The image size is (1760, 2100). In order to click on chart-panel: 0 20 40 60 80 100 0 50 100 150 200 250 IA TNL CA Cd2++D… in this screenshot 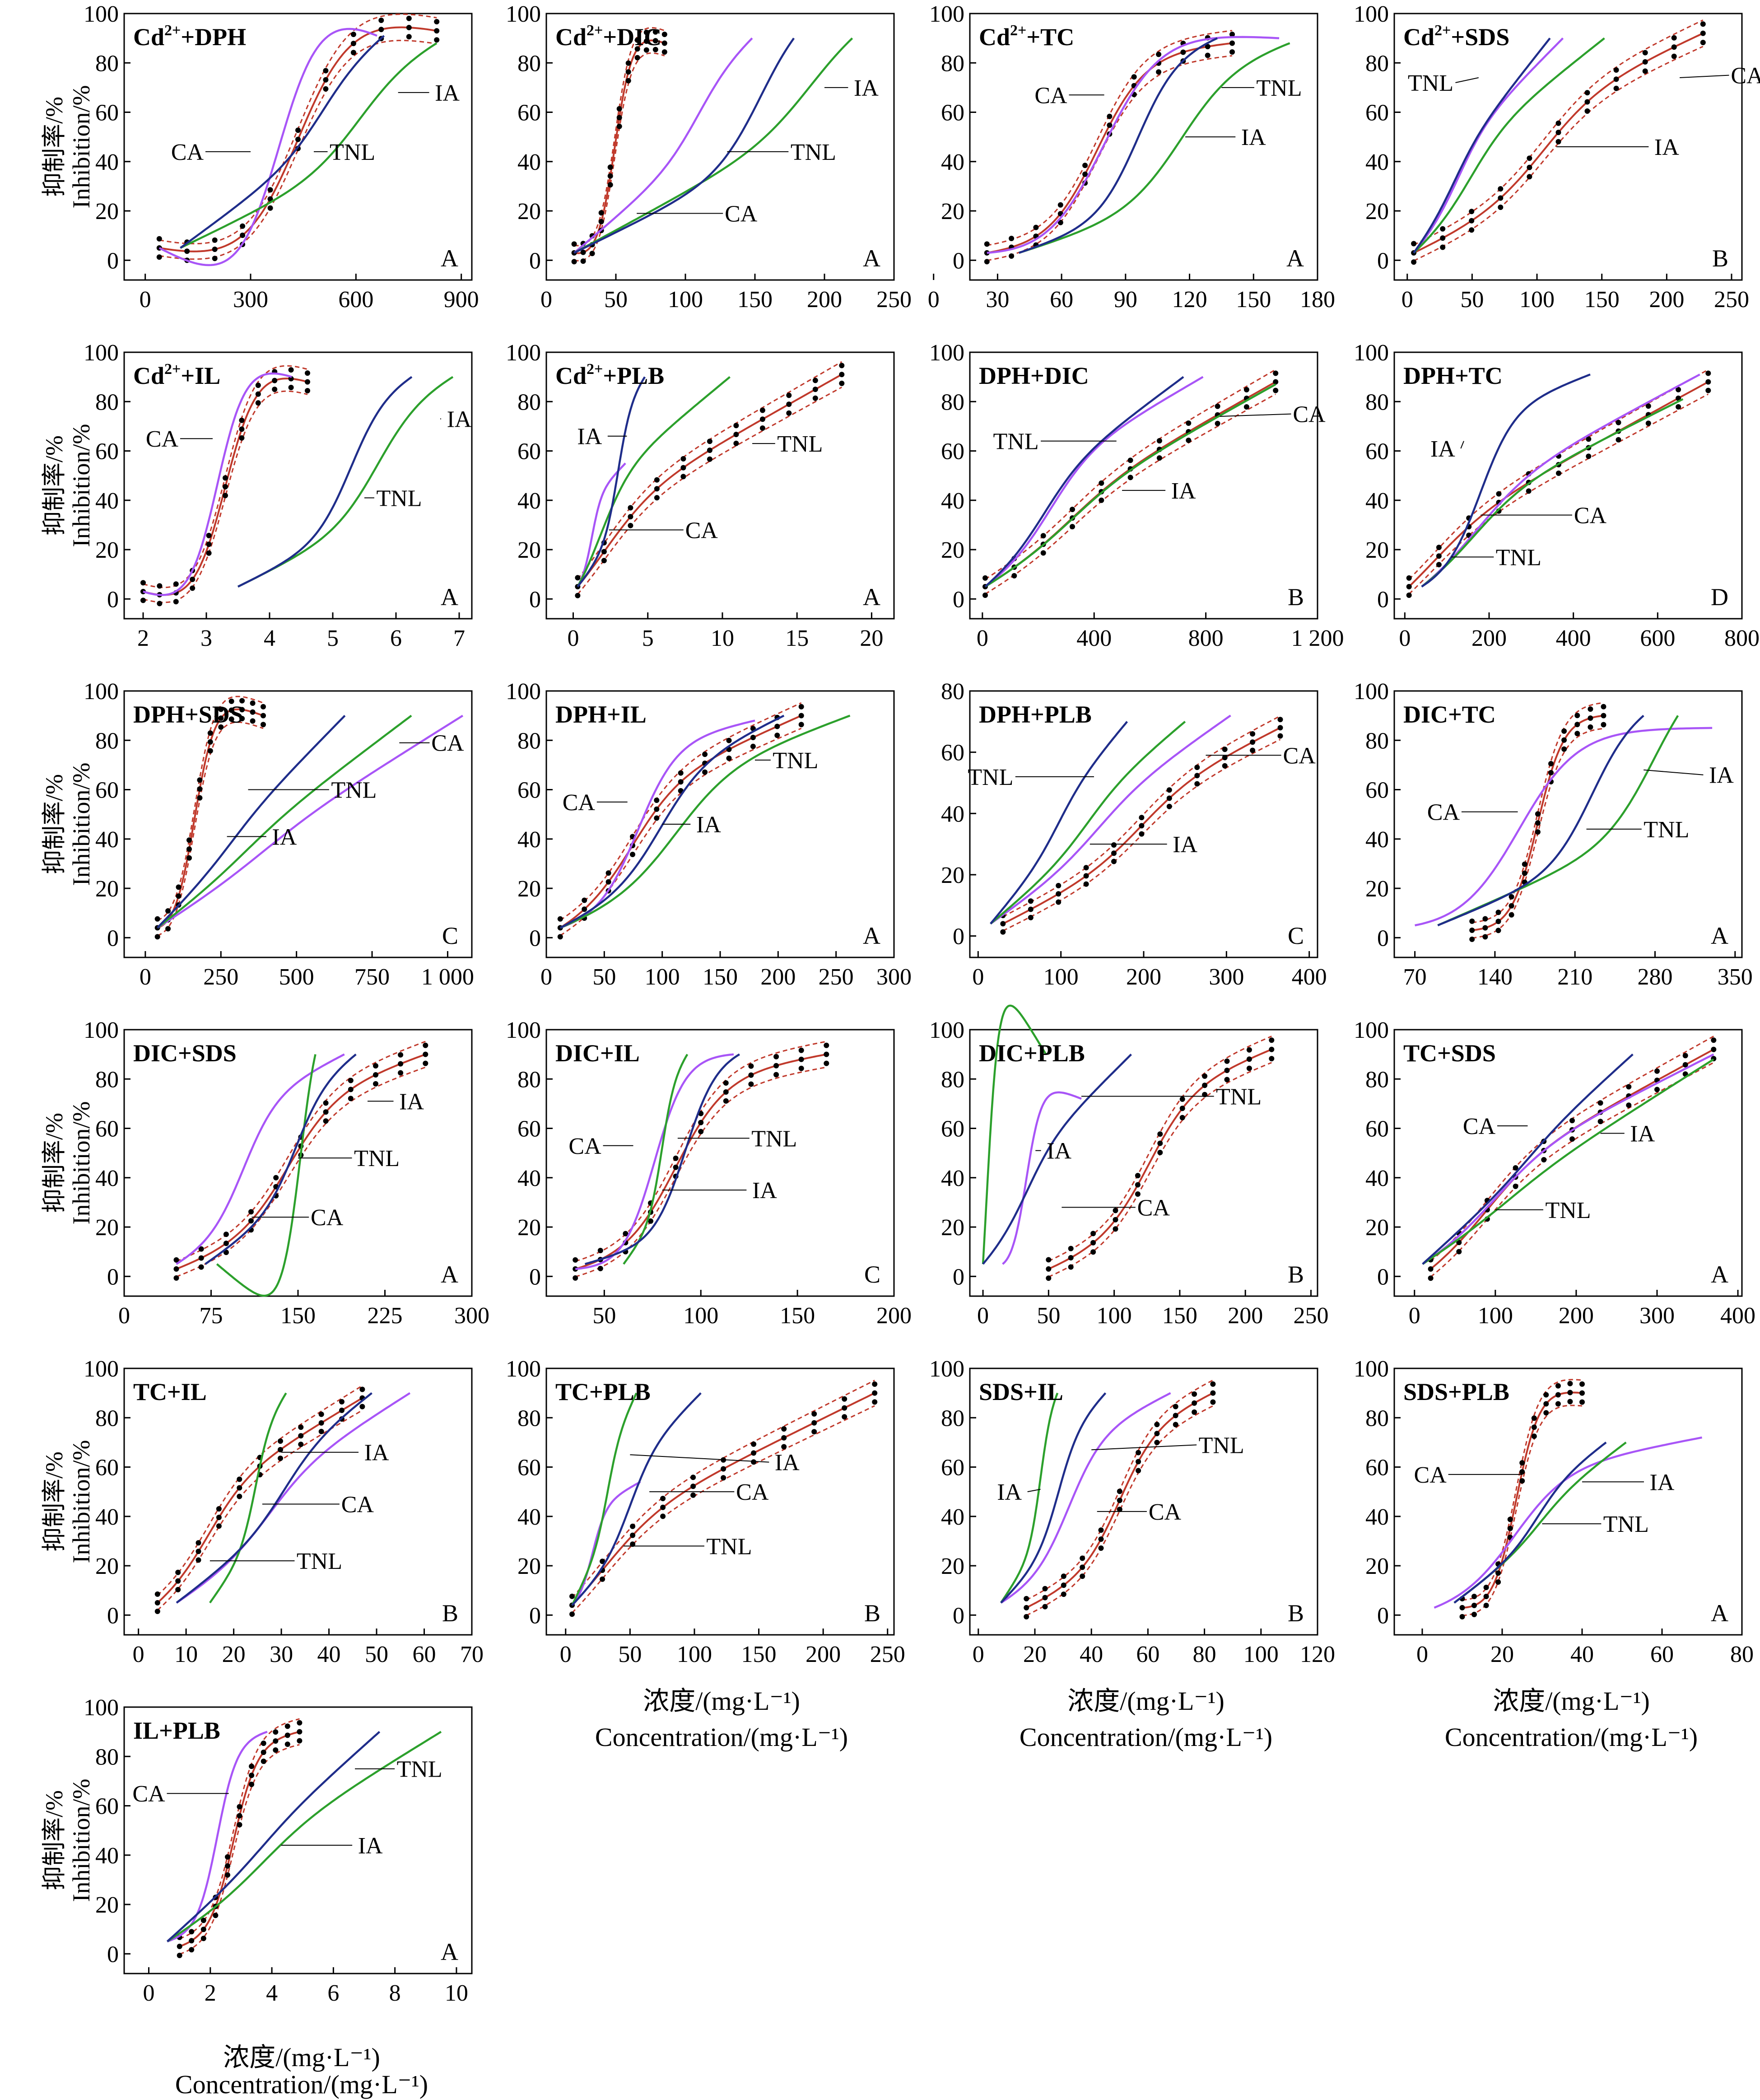, I will do `click(709, 157)`.